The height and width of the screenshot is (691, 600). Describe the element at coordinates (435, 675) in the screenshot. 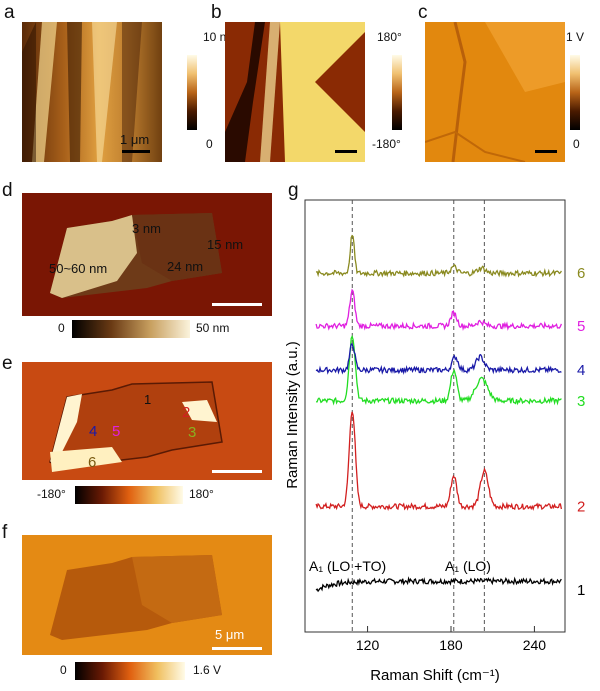

I see `x-axis-label: Raman Shift (cm⁻¹)` at that location.